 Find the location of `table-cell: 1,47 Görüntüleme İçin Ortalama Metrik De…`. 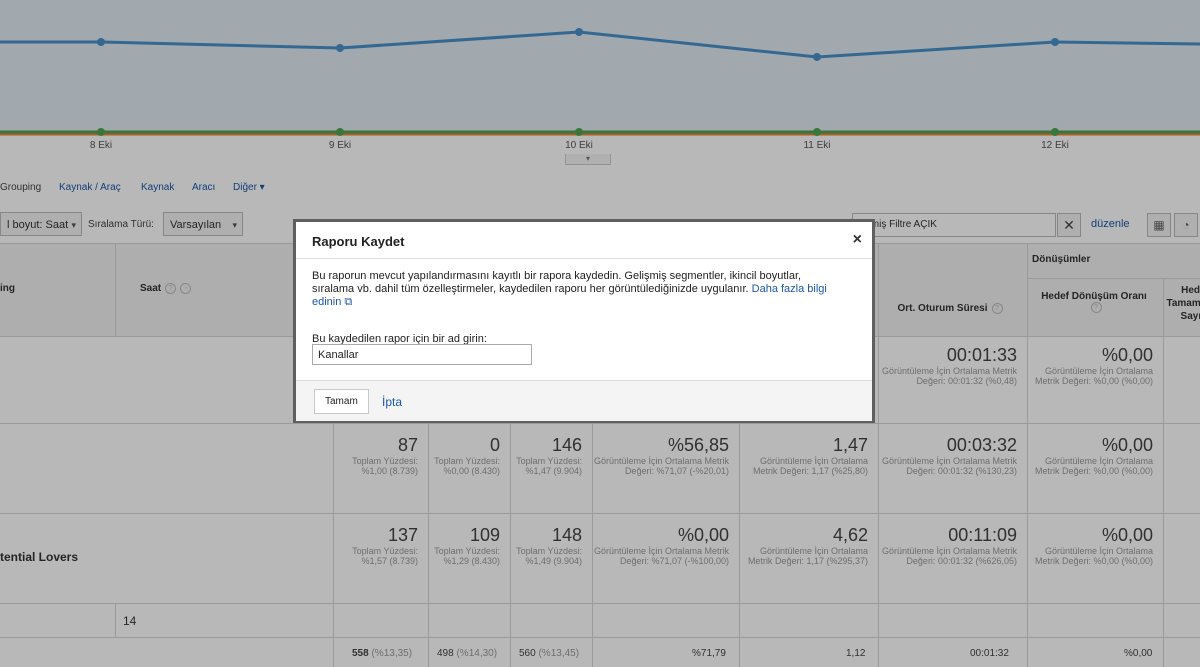

table-cell: 1,47 Görüntüleme İçin Ortalama Metrik De… is located at coordinates (809, 455).